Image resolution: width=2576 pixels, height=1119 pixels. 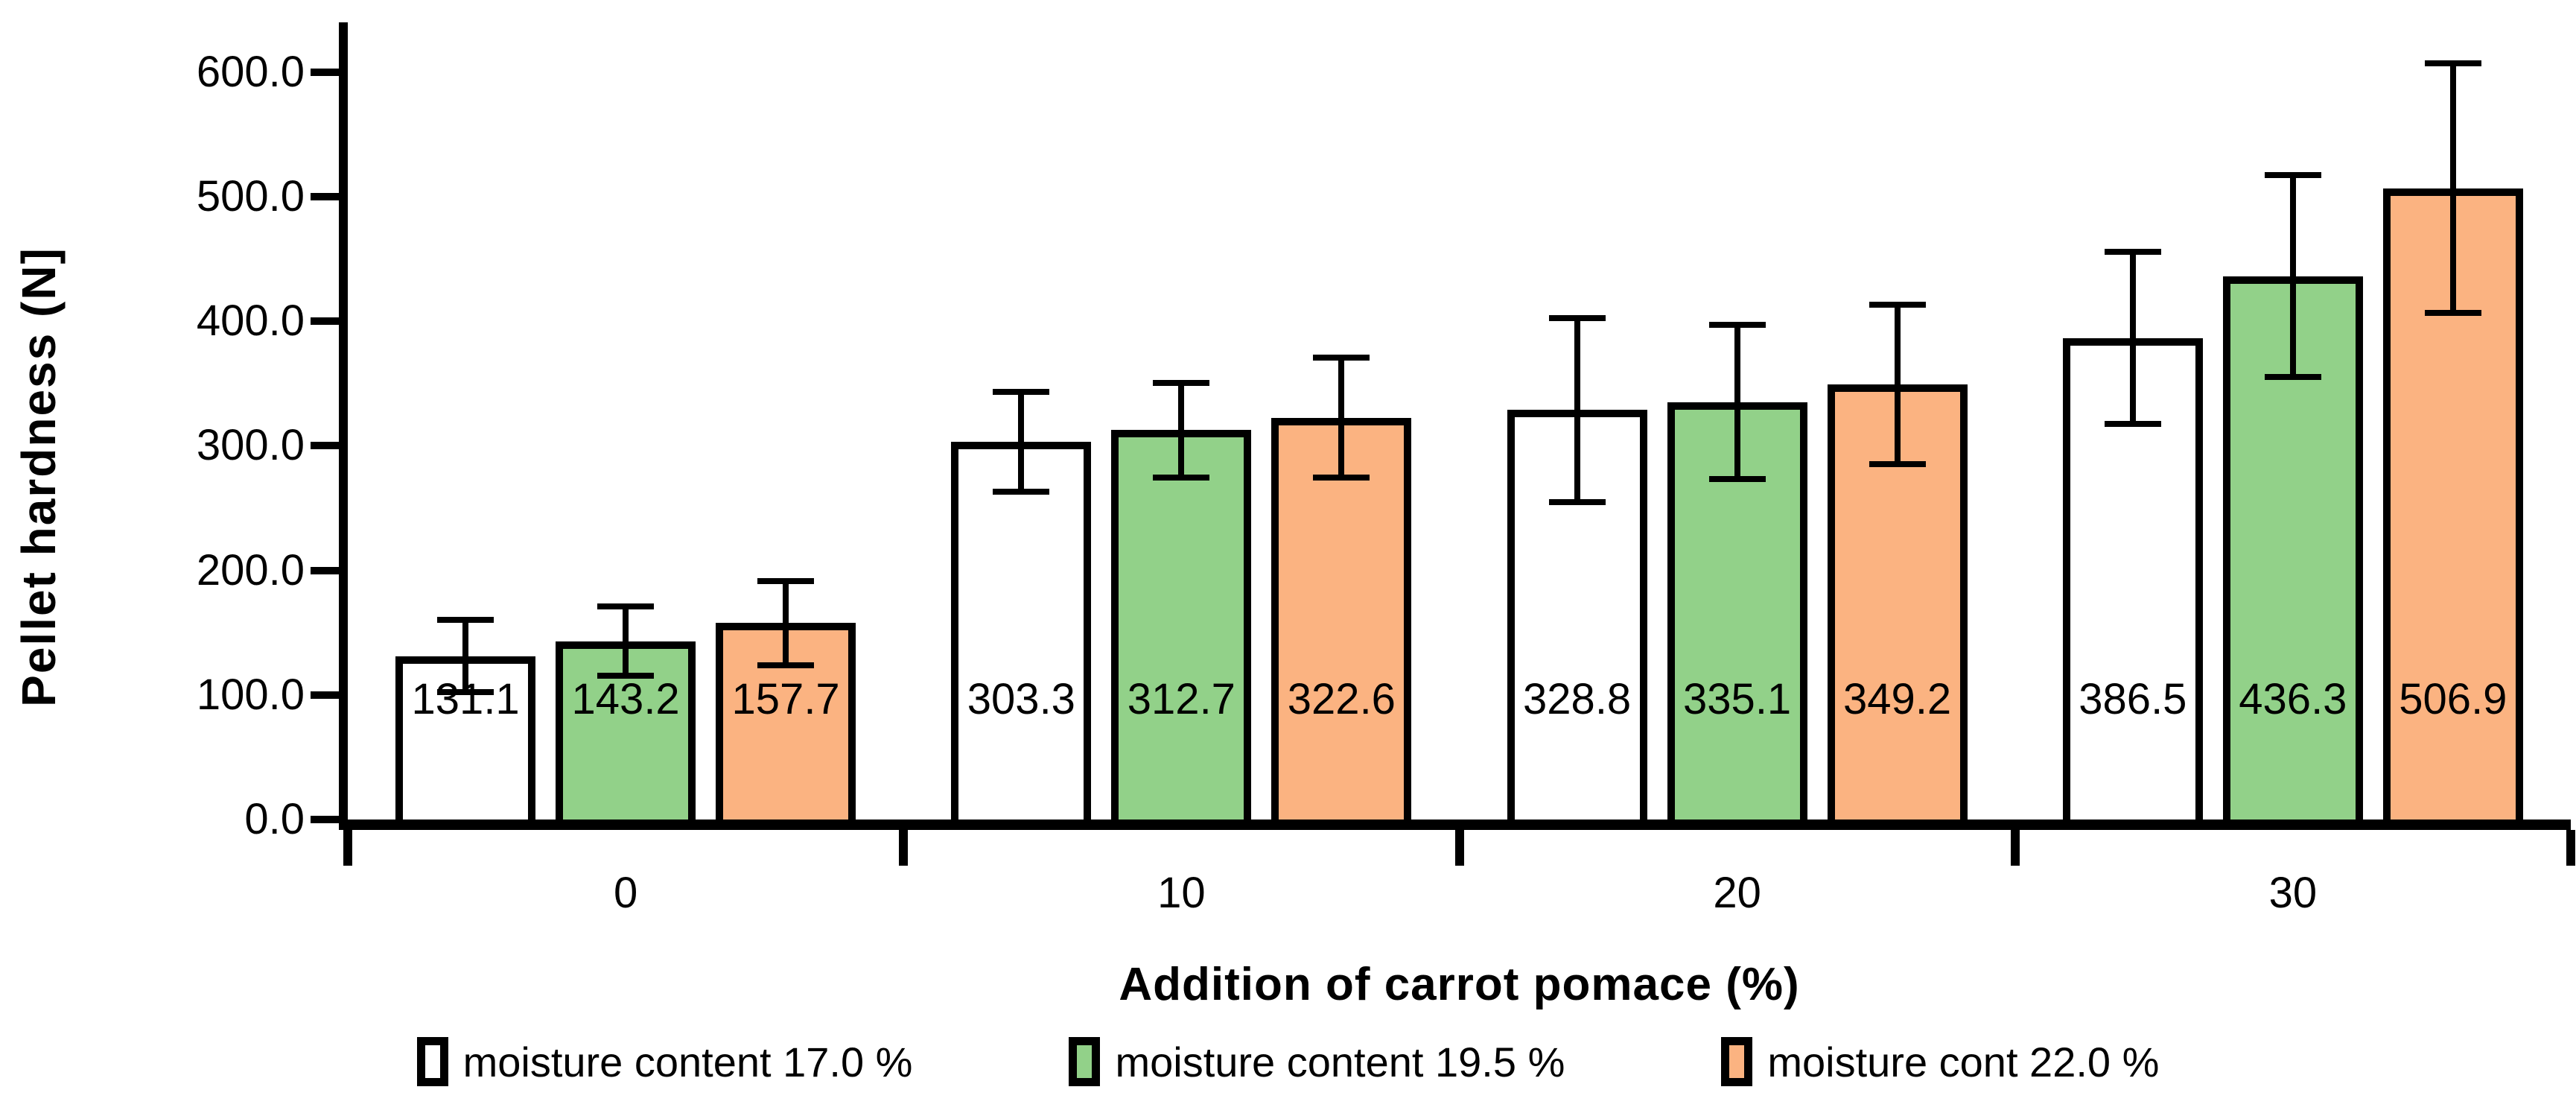 I want to click on legend-label: moisture cont 22.0 %, so click(x=1963, y=1061).